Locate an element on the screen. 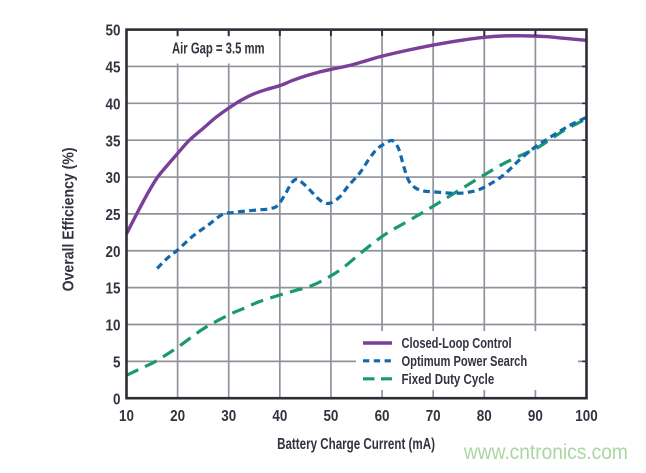  svg-text: 15 is located at coordinates (113, 289).